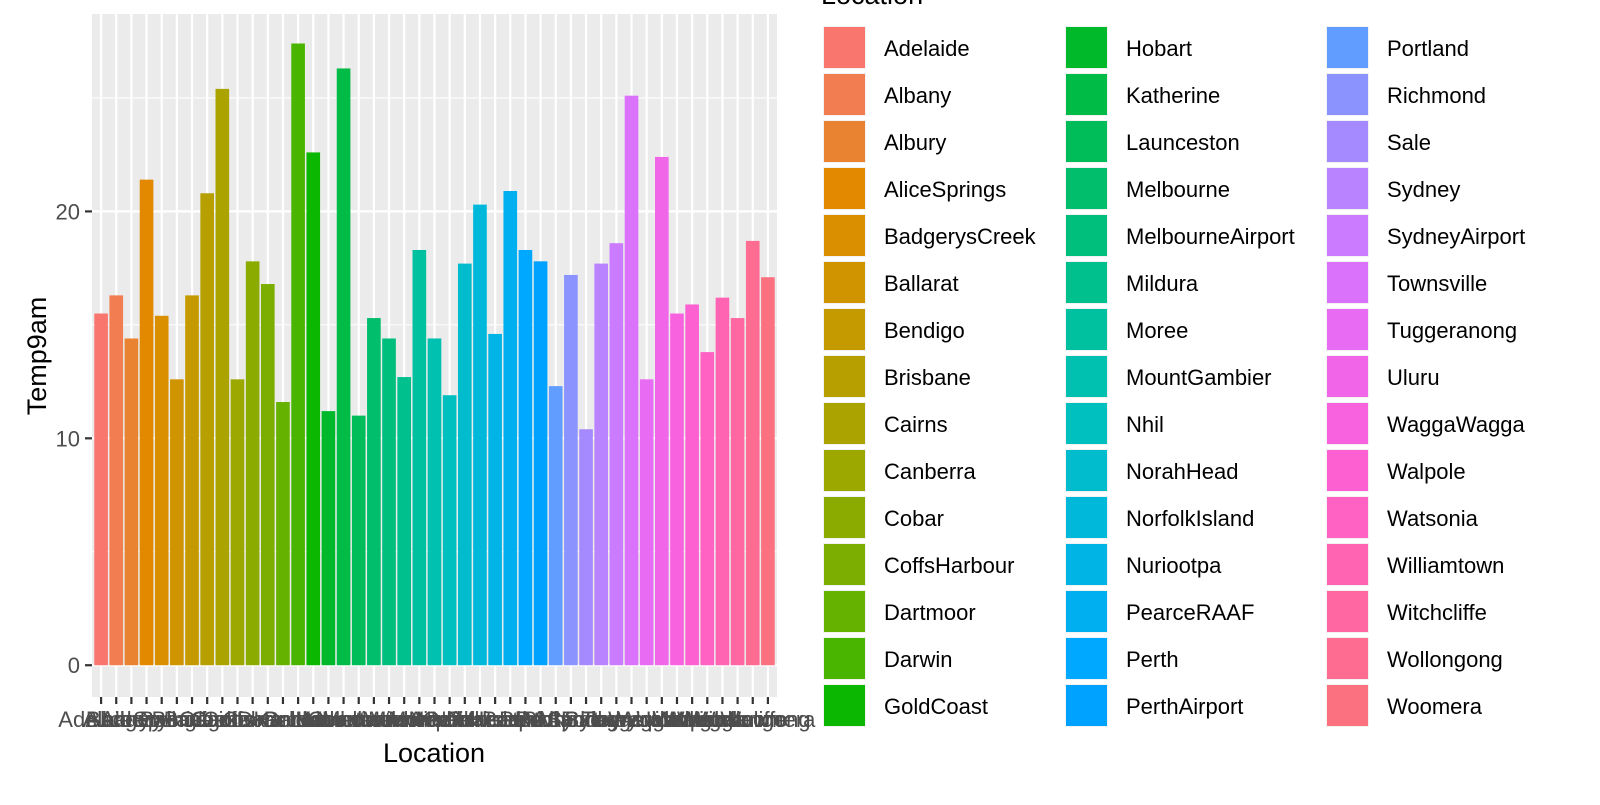 This screenshot has width=1600, height=805. I want to click on legend-swatch-Cairns, so click(844, 423).